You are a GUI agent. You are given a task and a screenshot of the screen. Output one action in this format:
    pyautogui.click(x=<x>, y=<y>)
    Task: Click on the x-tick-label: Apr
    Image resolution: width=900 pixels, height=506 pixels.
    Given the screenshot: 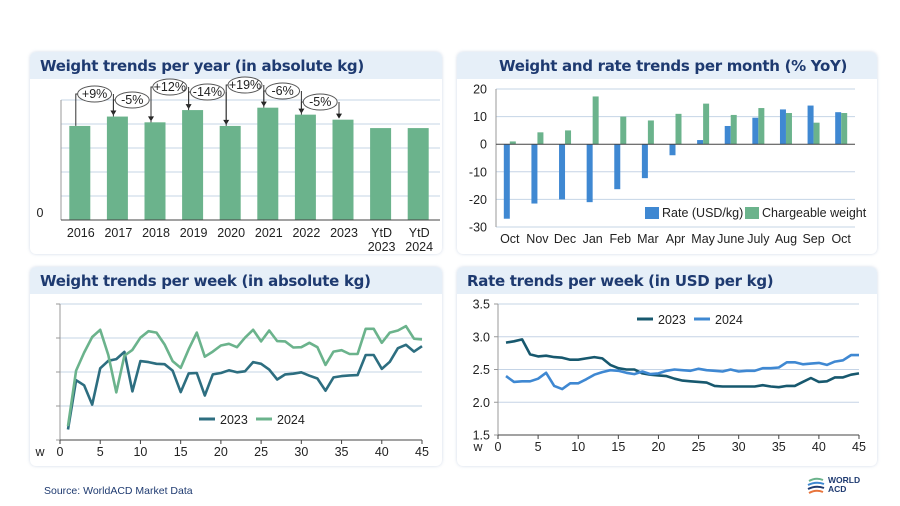 What is the action you would take?
    pyautogui.click(x=675, y=239)
    